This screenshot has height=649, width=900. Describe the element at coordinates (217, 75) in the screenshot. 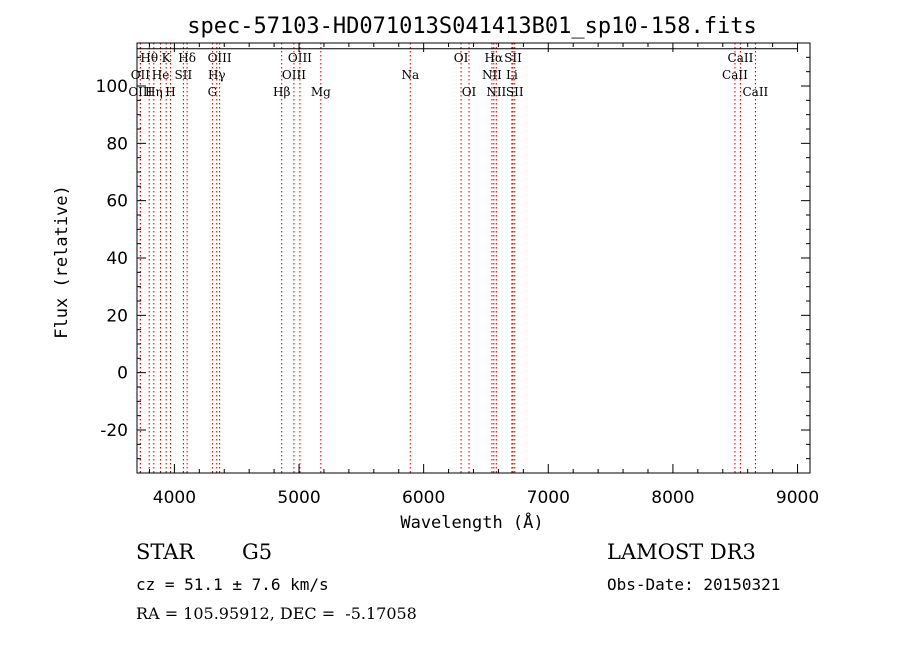

I see `spectral-line-label: Hγ` at that location.